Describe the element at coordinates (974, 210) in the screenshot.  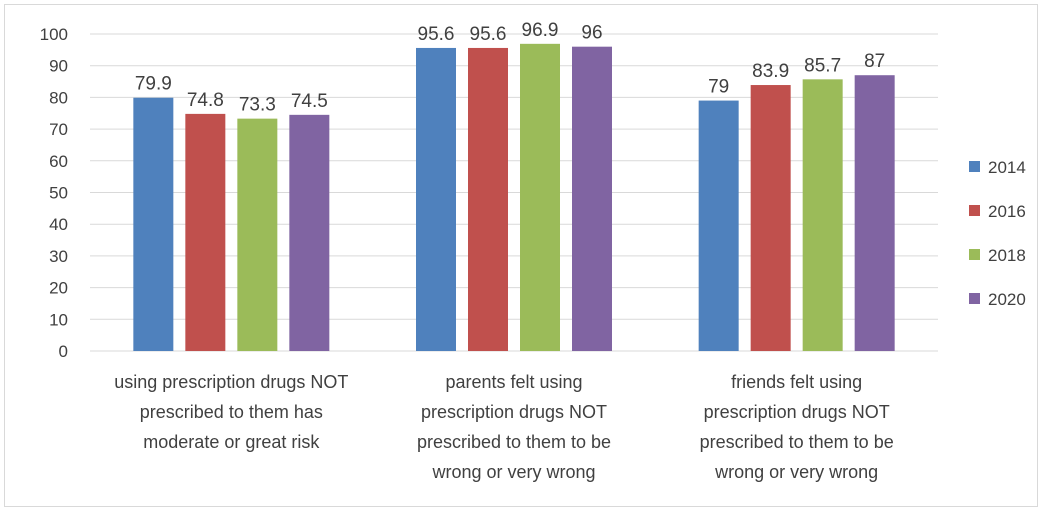
I see `legend-swatch-2016` at that location.